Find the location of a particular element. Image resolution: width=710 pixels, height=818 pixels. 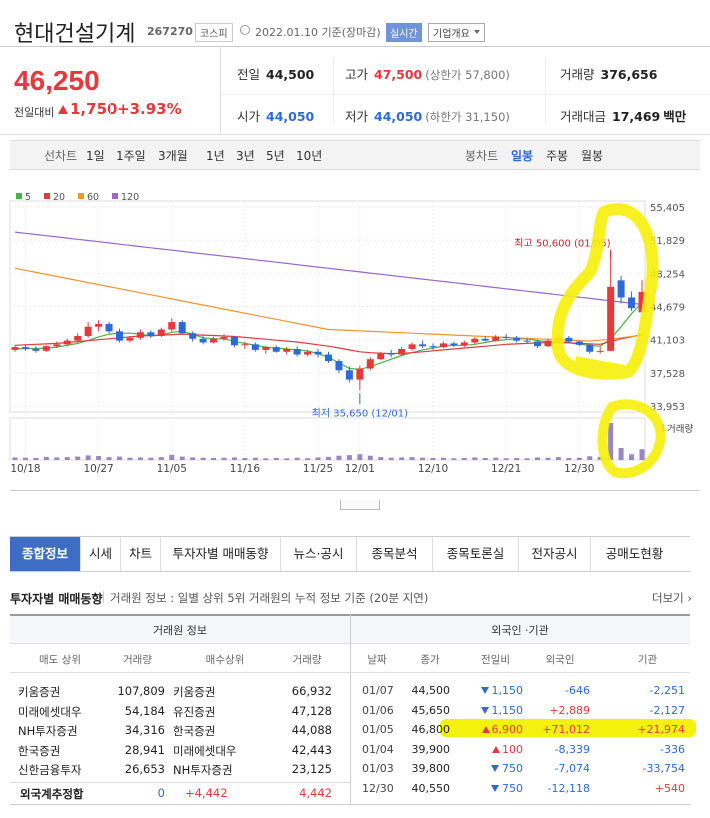

date: 2022.01.10 기준(장마감) is located at coordinates (318, 32).